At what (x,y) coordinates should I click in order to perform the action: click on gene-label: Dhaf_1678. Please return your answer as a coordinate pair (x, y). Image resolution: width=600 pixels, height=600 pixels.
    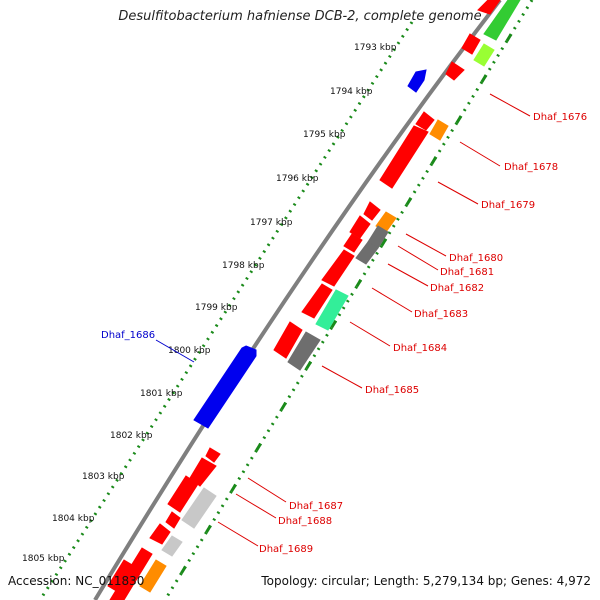
    Looking at the image, I should click on (531, 167).